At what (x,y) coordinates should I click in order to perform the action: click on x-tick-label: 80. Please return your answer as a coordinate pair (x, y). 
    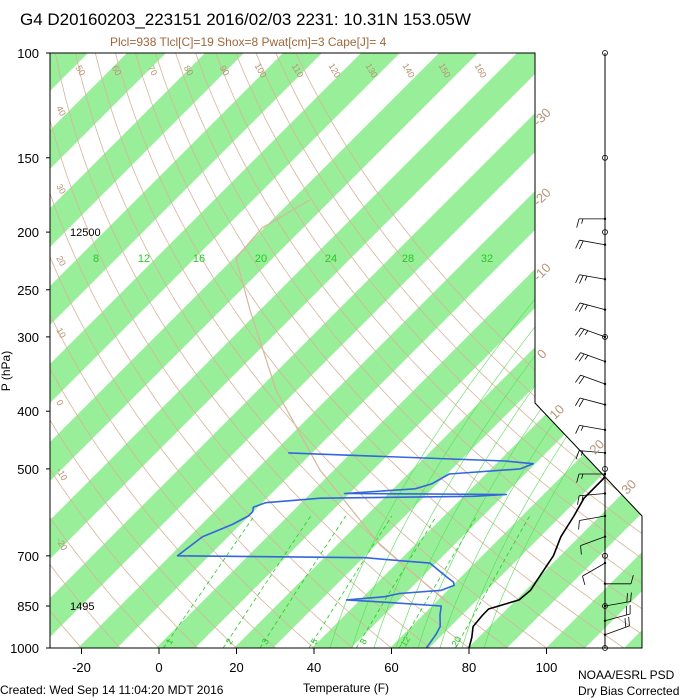
    Looking at the image, I should click on (469, 667).